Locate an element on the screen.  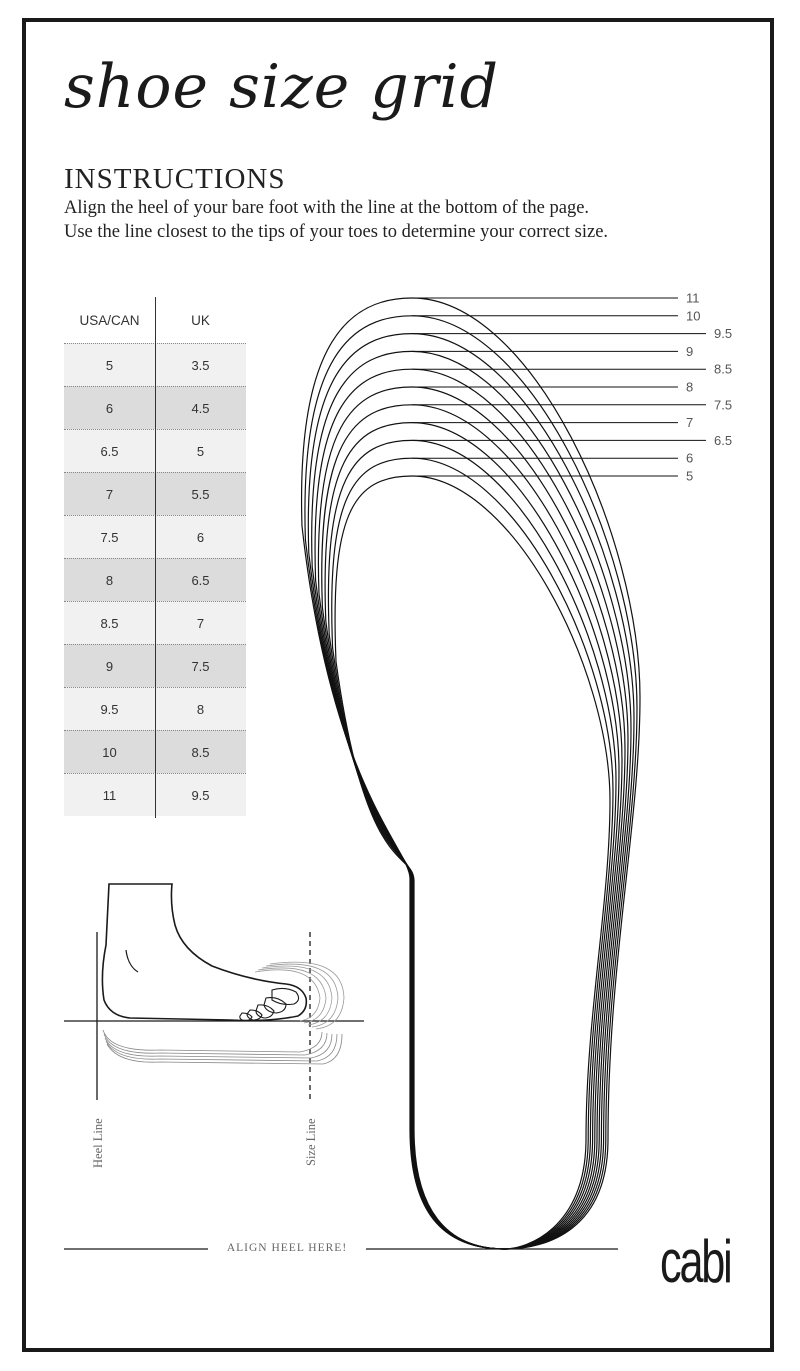
uk-size-cell: 9.5 is located at coordinates (200, 795).